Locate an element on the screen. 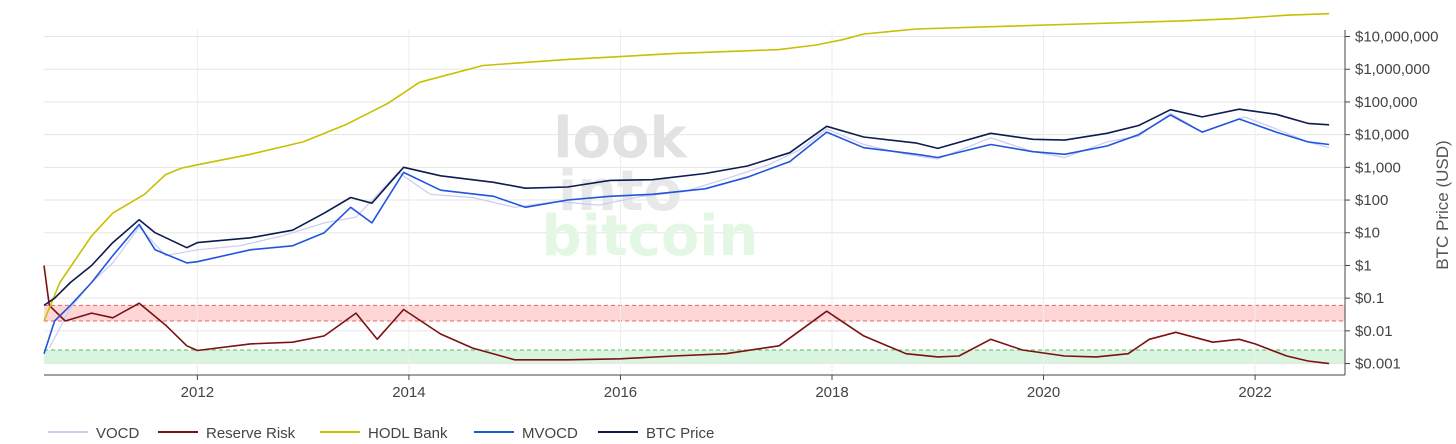  y-axis-label: BTC Price (USD) is located at coordinates (1442, 204).